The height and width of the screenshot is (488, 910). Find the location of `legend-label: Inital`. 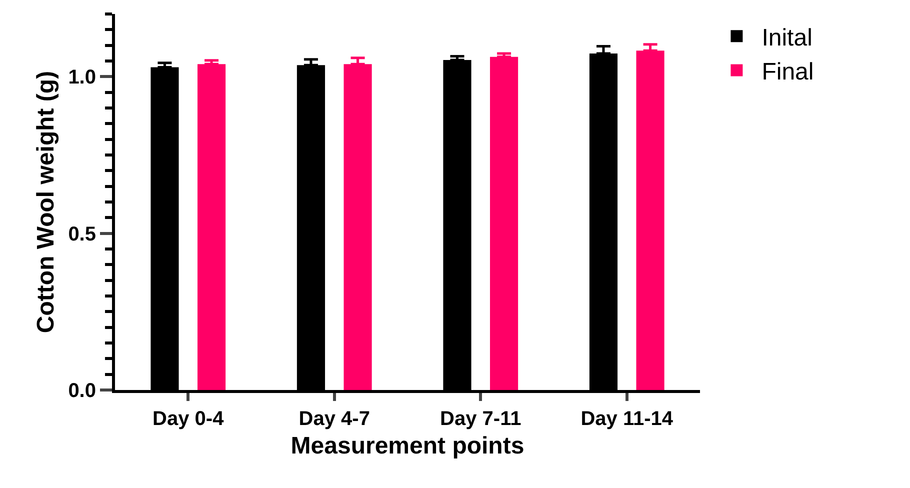

legend-label: Inital is located at coordinates (787, 38).